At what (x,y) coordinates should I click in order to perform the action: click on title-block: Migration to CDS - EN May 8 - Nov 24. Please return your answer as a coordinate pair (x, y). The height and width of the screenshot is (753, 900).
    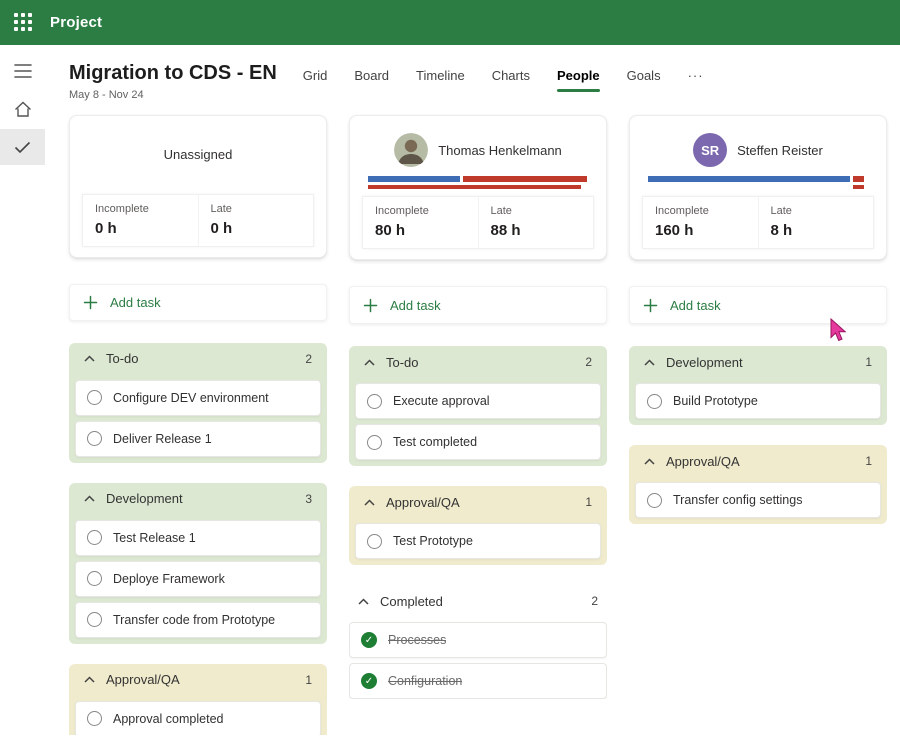
    Looking at the image, I should click on (173, 81).